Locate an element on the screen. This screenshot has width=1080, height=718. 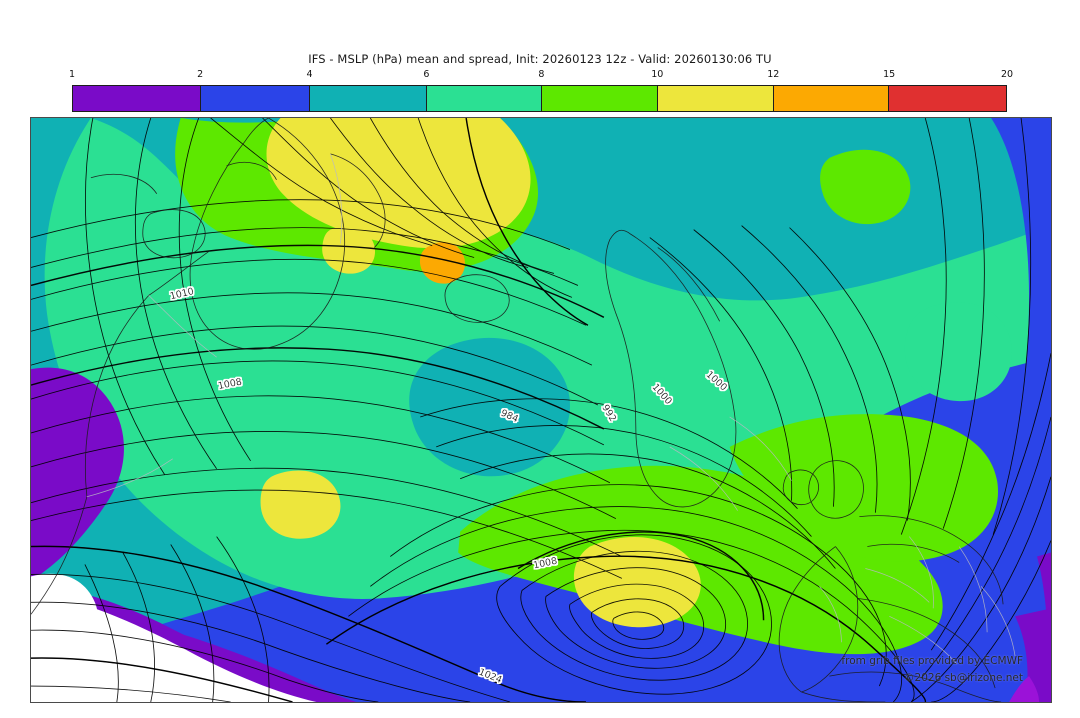
contour-label-1010: 1010 is located at coordinates (182, 294).